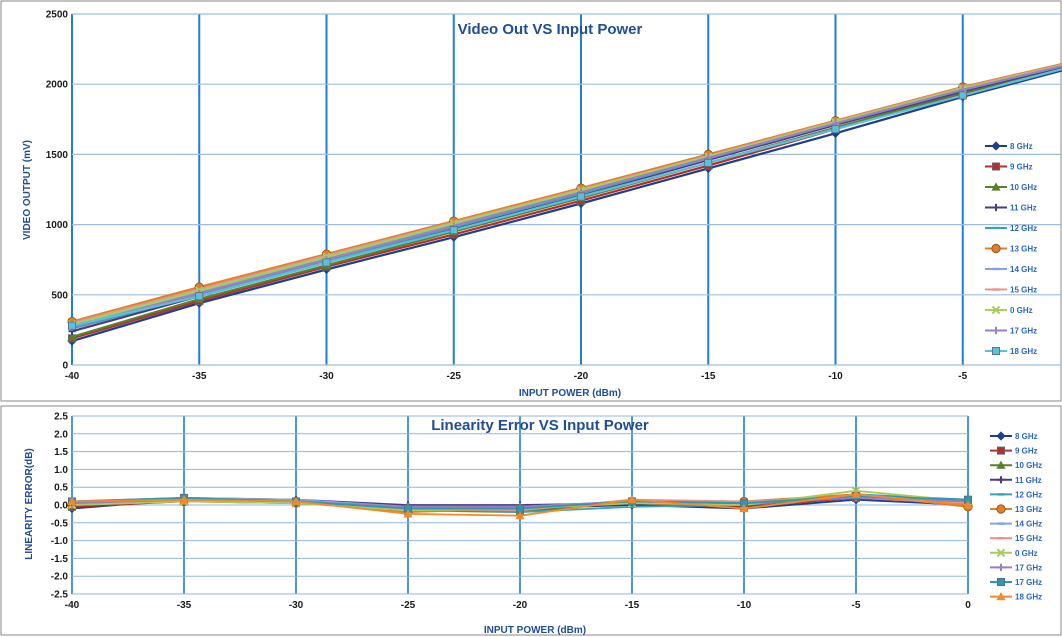  Describe the element at coordinates (520, 503) in the screenshot. I see `plot-area` at that location.